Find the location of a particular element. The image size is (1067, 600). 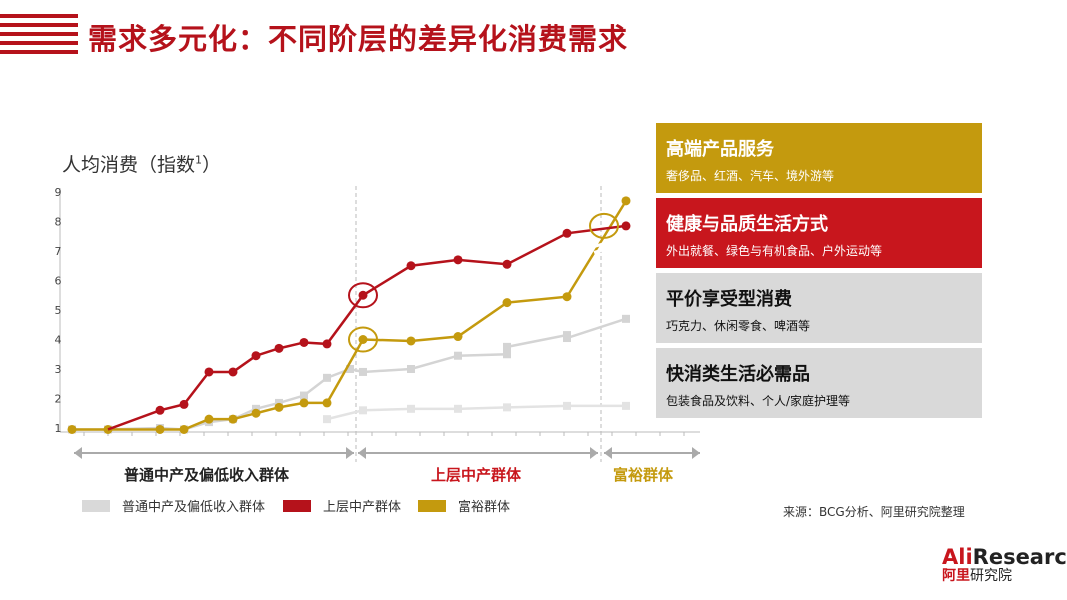

highlight-ring-affluent-entry is located at coordinates (363, 339).